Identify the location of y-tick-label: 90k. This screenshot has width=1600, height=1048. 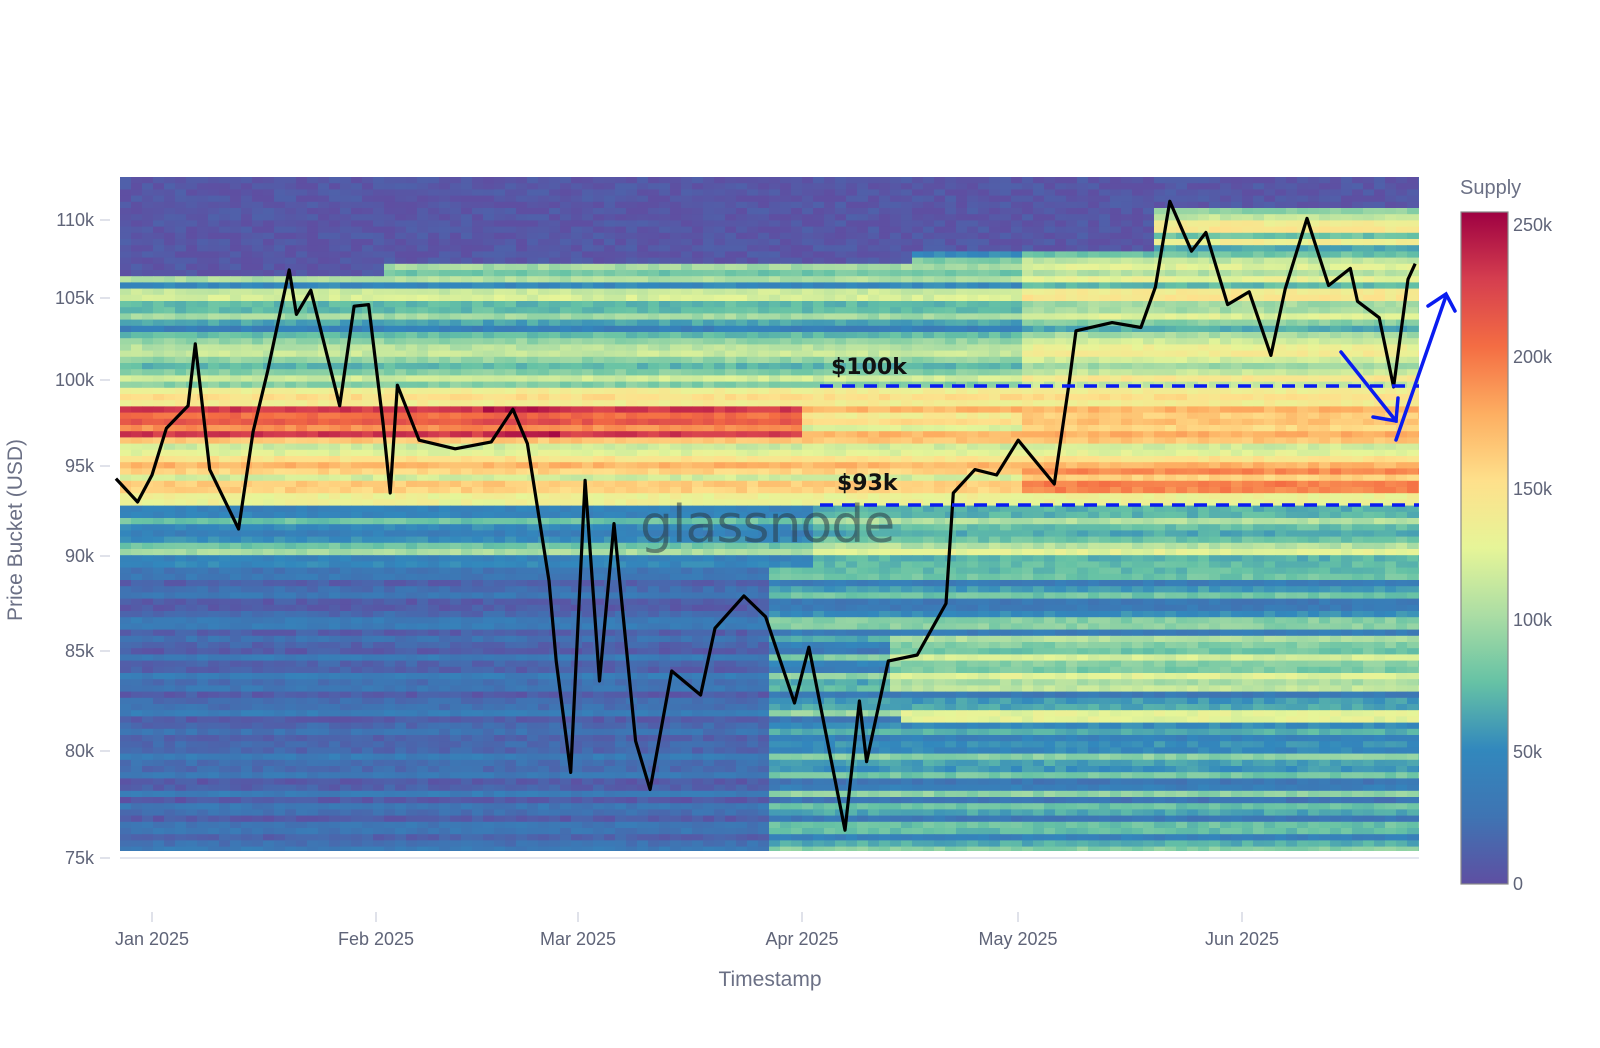
(80, 556).